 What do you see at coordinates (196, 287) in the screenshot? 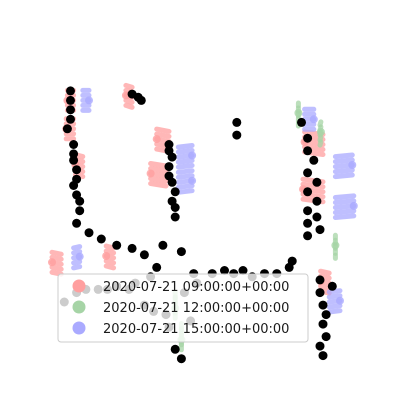
I see `legend-label-09: 2020-07-21 09:00:00+00:00` at bounding box center [196, 287].